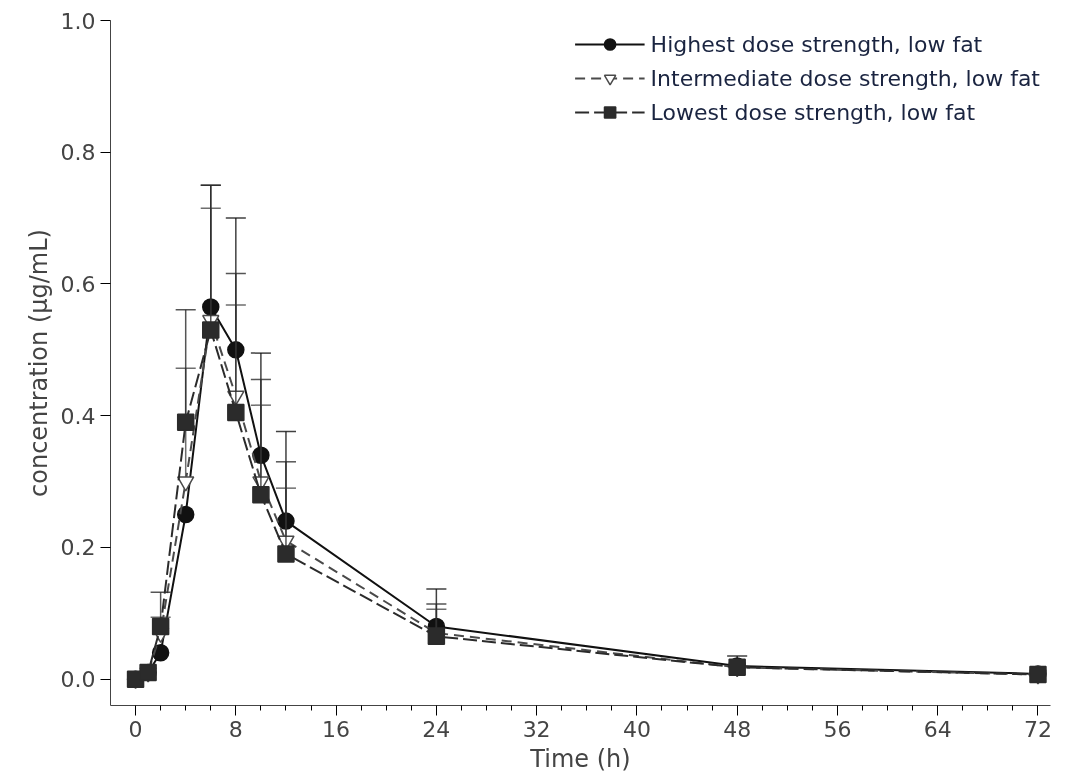  Describe the element at coordinates (813, 112) in the screenshot. I see `legend-label: Lowest dose strength, low fat` at that location.